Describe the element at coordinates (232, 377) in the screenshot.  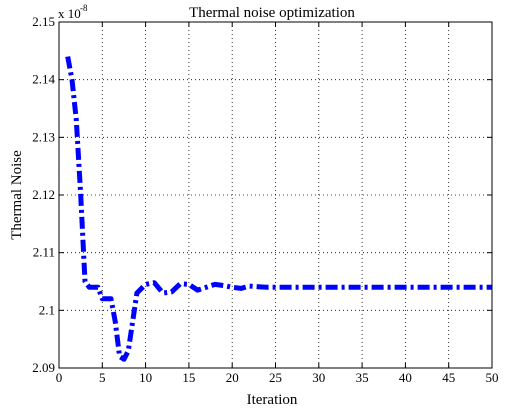
I see `x-tick-label: 20` at that location.